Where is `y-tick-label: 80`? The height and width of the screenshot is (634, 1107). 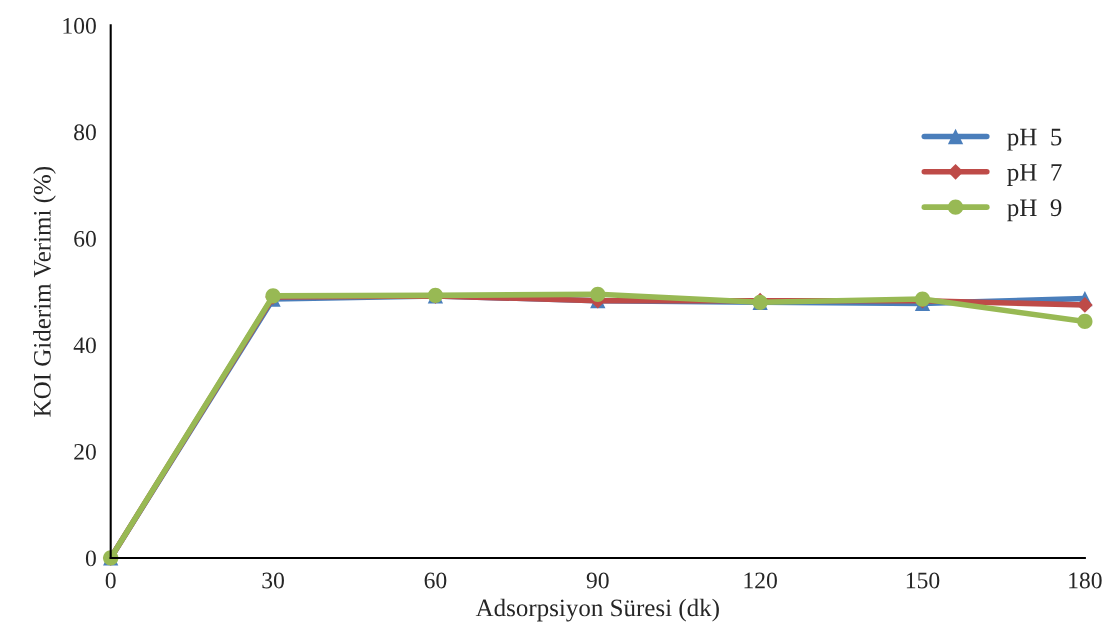
y-tick-label: 80 is located at coordinates (85, 132).